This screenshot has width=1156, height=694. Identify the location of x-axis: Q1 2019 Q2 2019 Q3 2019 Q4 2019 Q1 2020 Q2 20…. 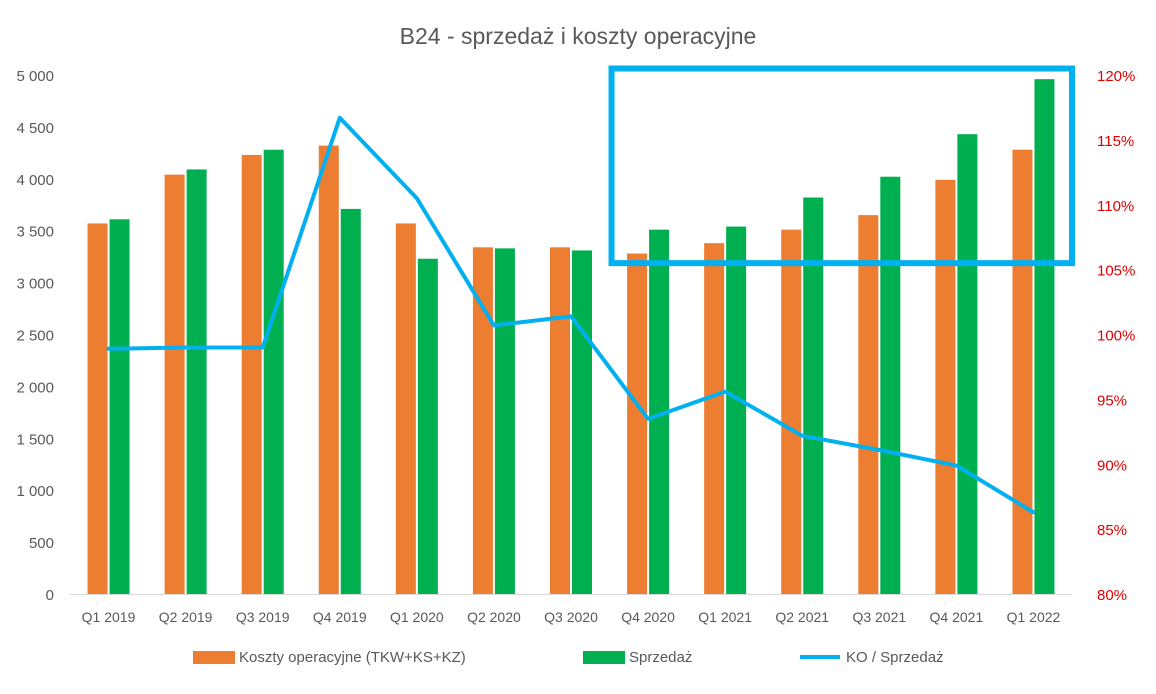
(571, 609).